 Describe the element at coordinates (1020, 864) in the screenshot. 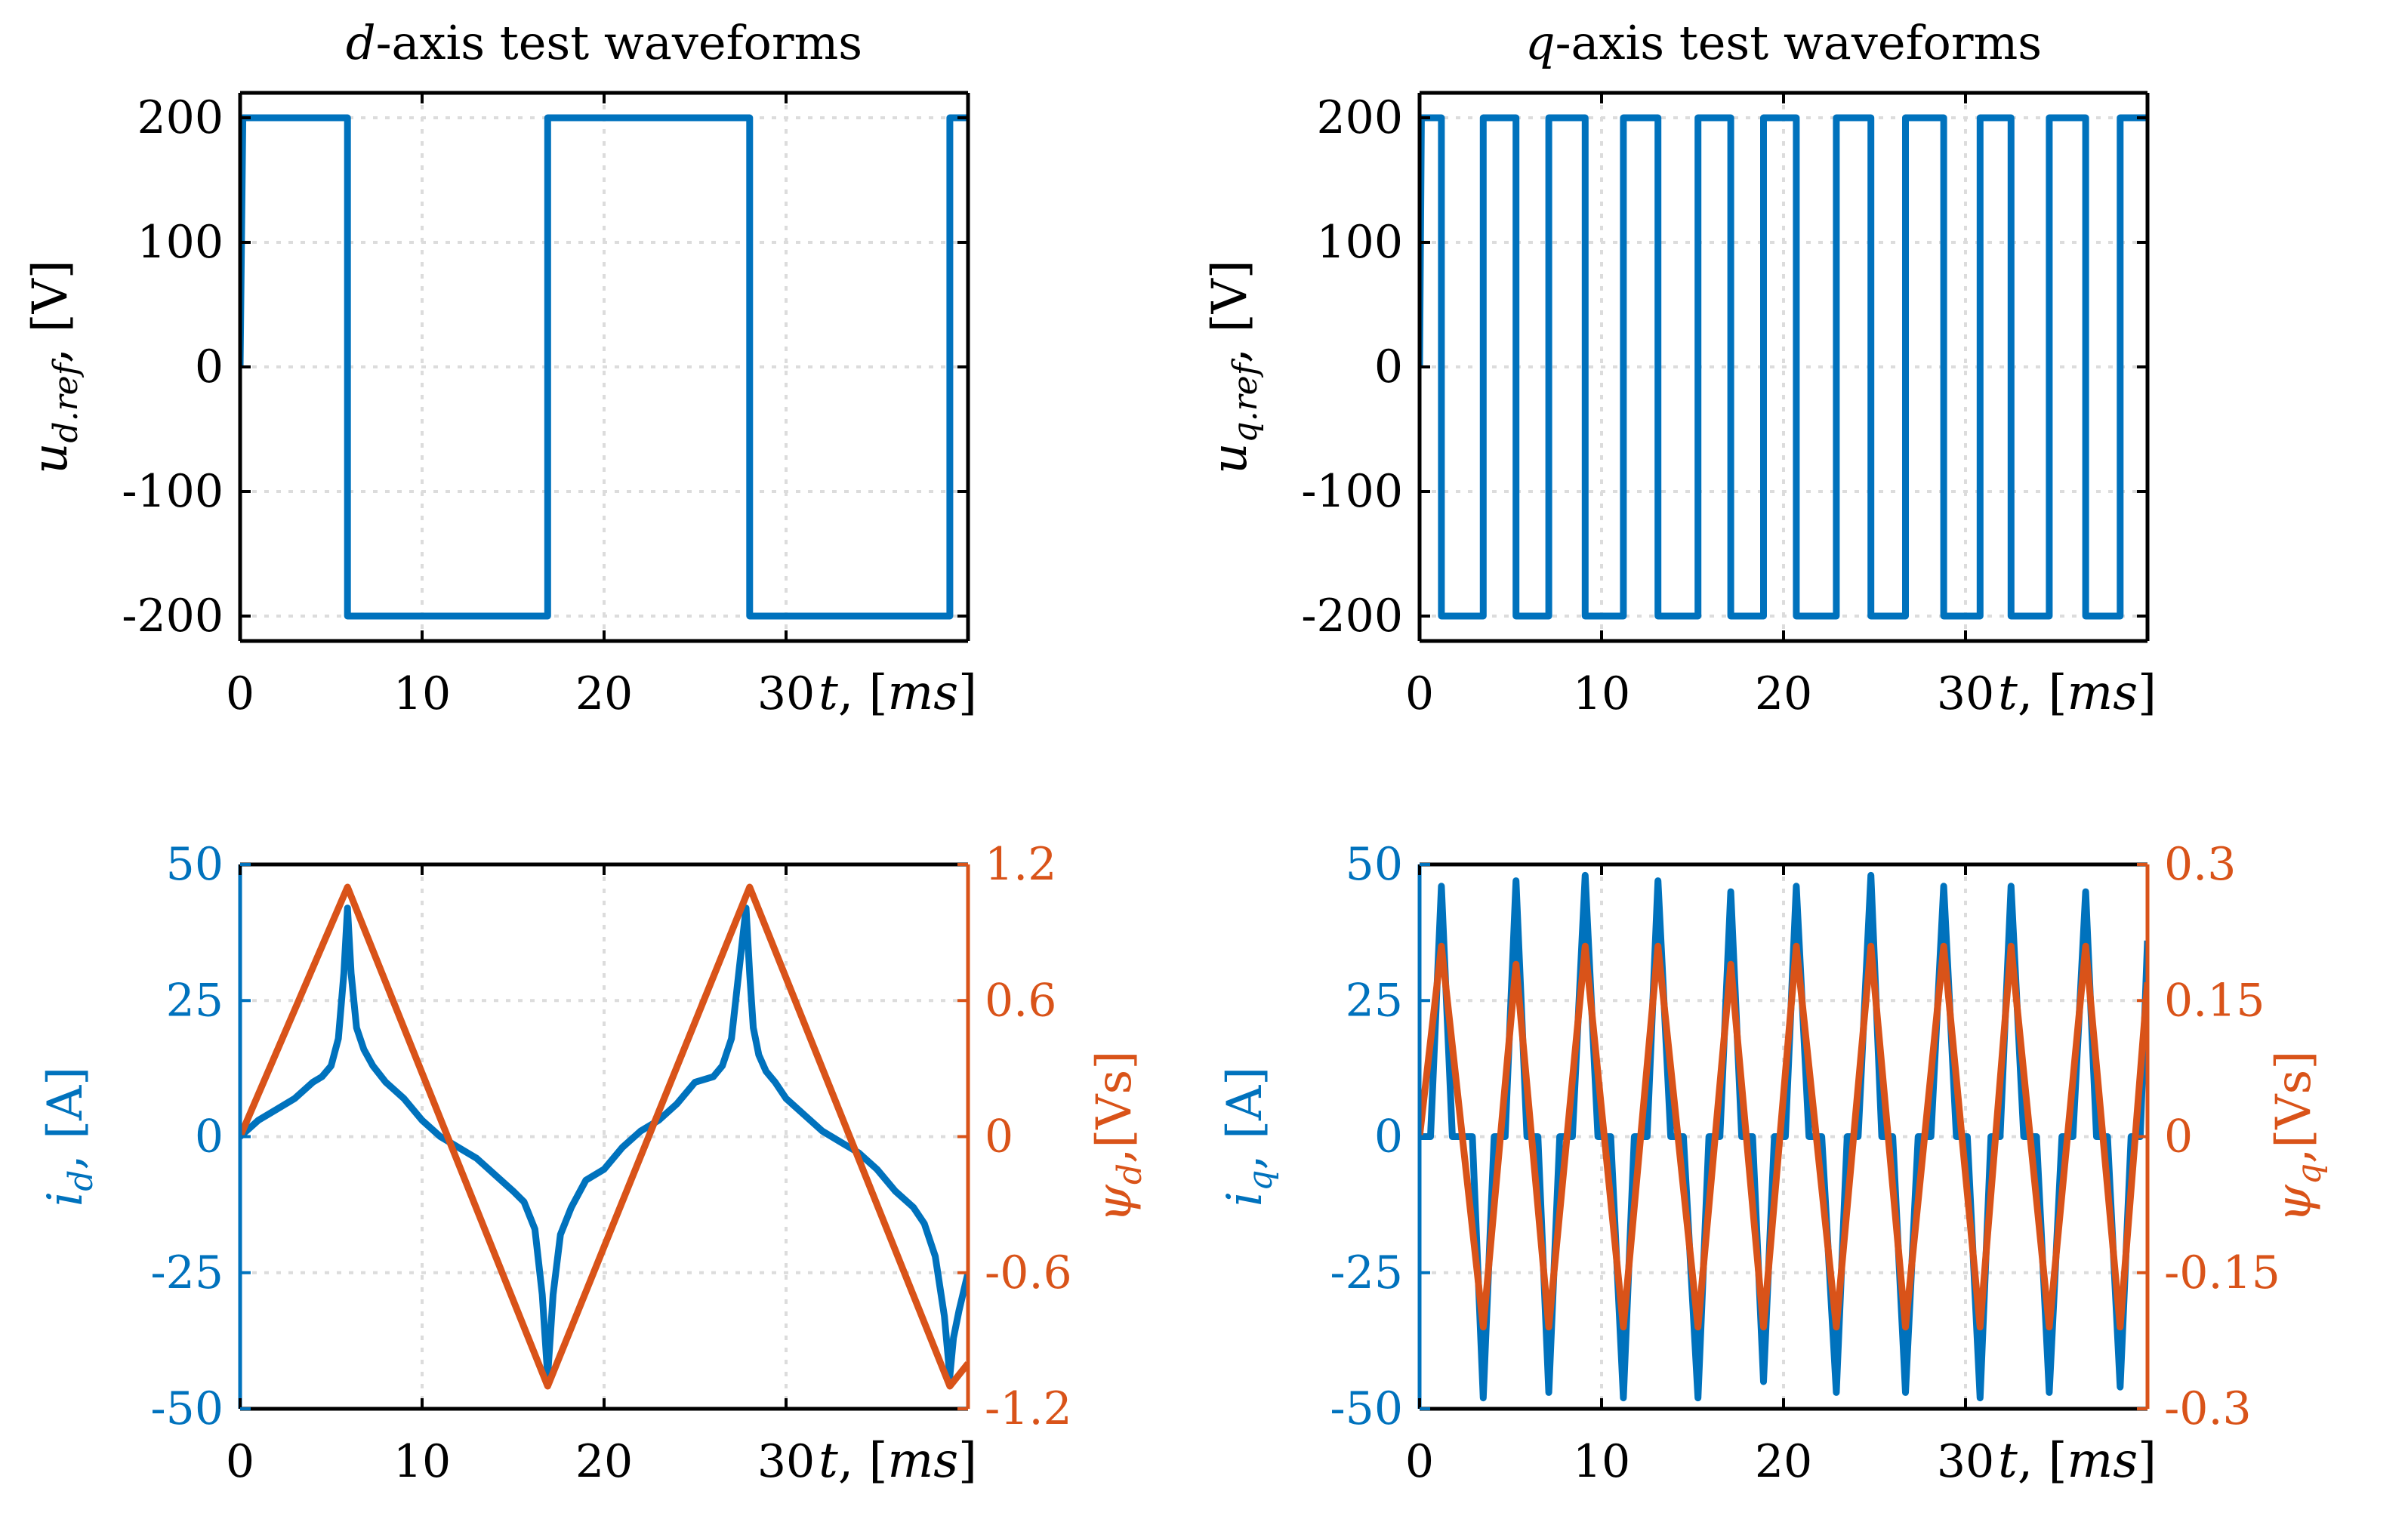

I see `y2-tick-label: 1.2` at that location.